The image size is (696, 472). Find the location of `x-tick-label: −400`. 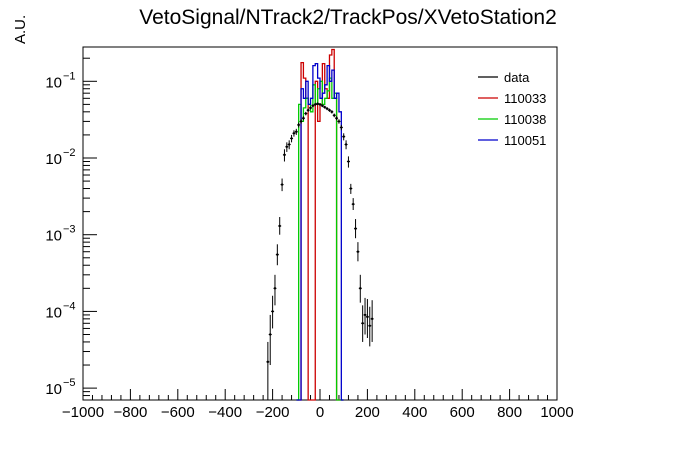

x-tick-label: −400 is located at coordinates (225, 412).